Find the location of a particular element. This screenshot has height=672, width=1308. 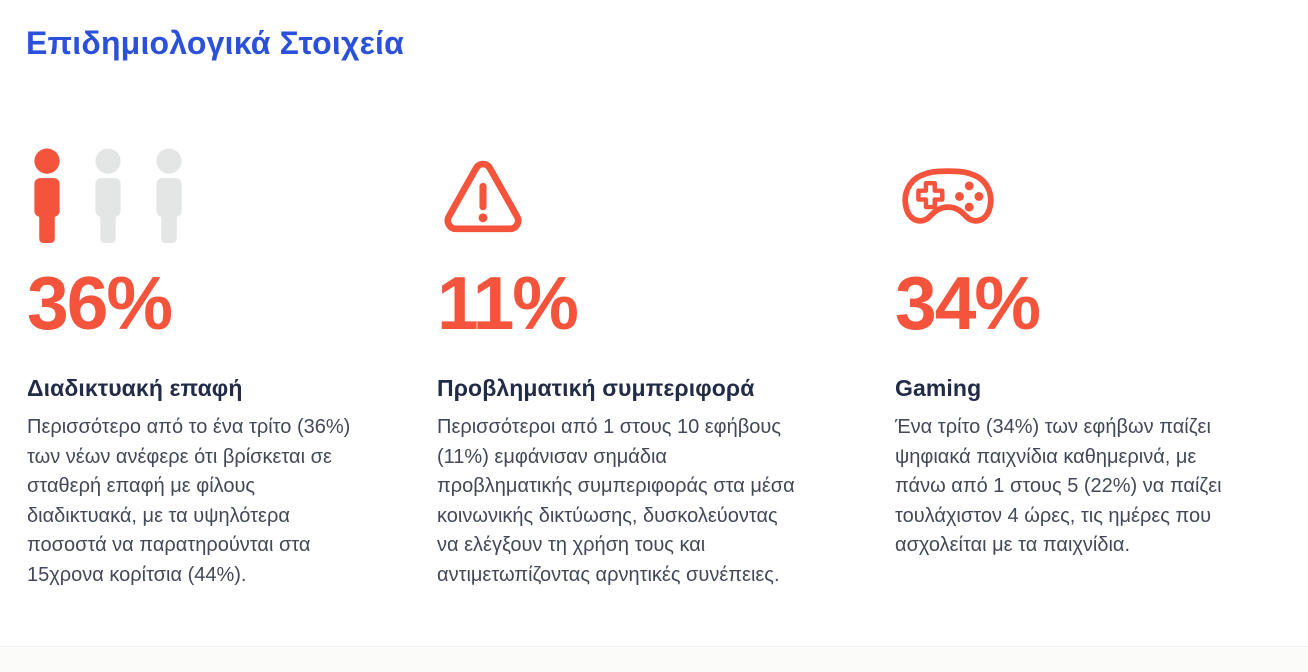

gamepad-icon is located at coordinates (1067, 196).